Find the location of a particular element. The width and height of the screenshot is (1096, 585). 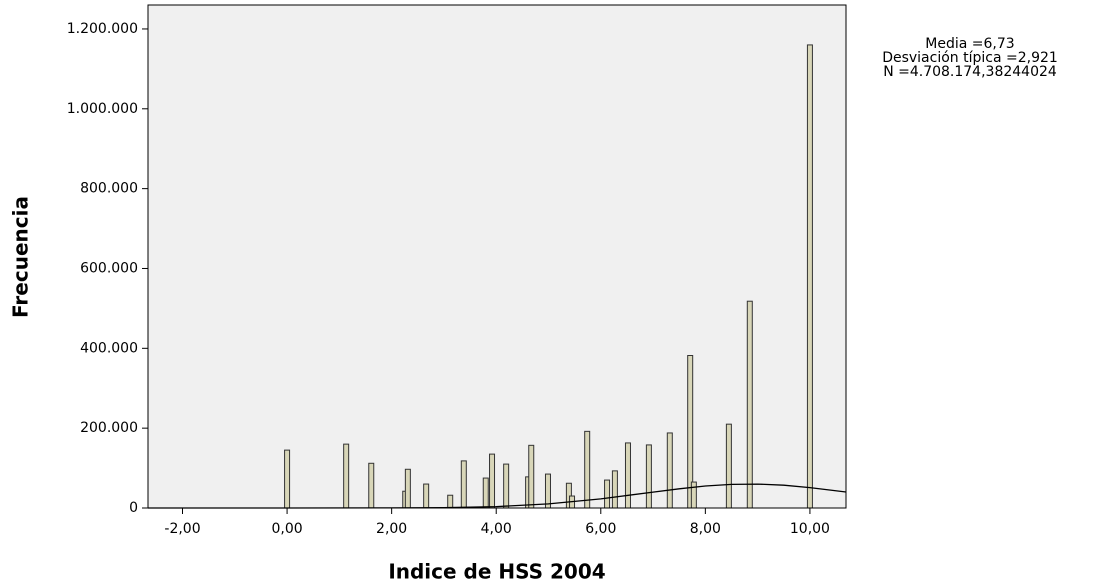

y-tick-label: 200.000 is located at coordinates (109, 428).